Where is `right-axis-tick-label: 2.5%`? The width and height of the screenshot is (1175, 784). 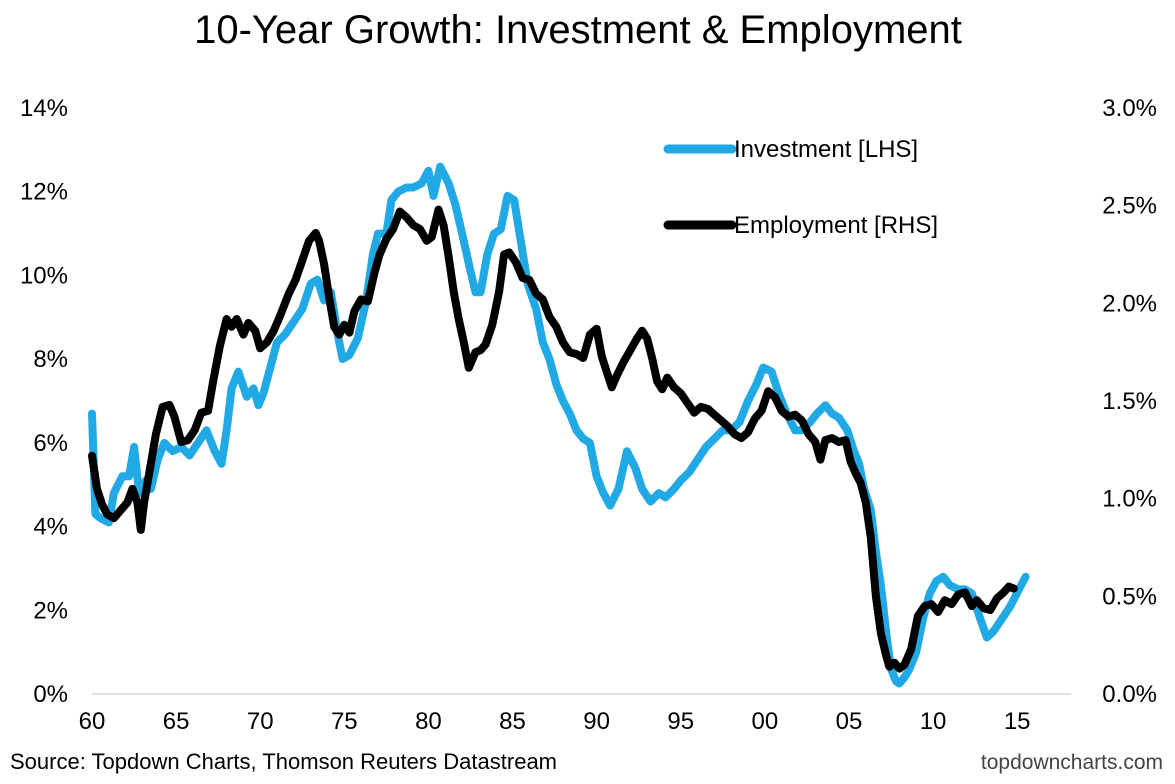 right-axis-tick-label: 2.5% is located at coordinates (1129, 206).